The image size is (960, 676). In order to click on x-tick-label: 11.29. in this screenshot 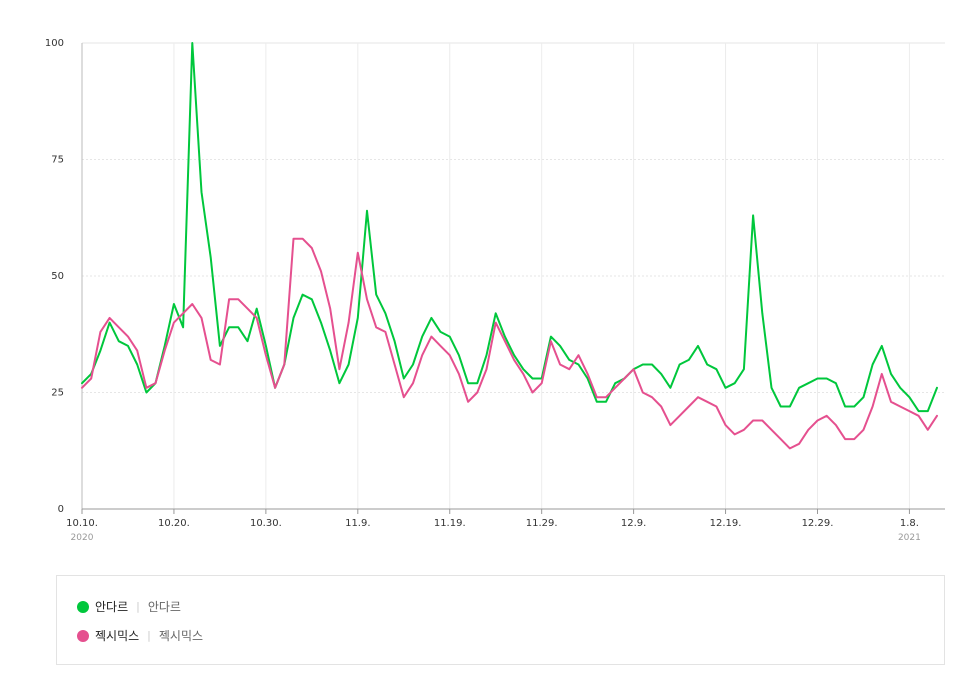, I will do `click(542, 523)`.